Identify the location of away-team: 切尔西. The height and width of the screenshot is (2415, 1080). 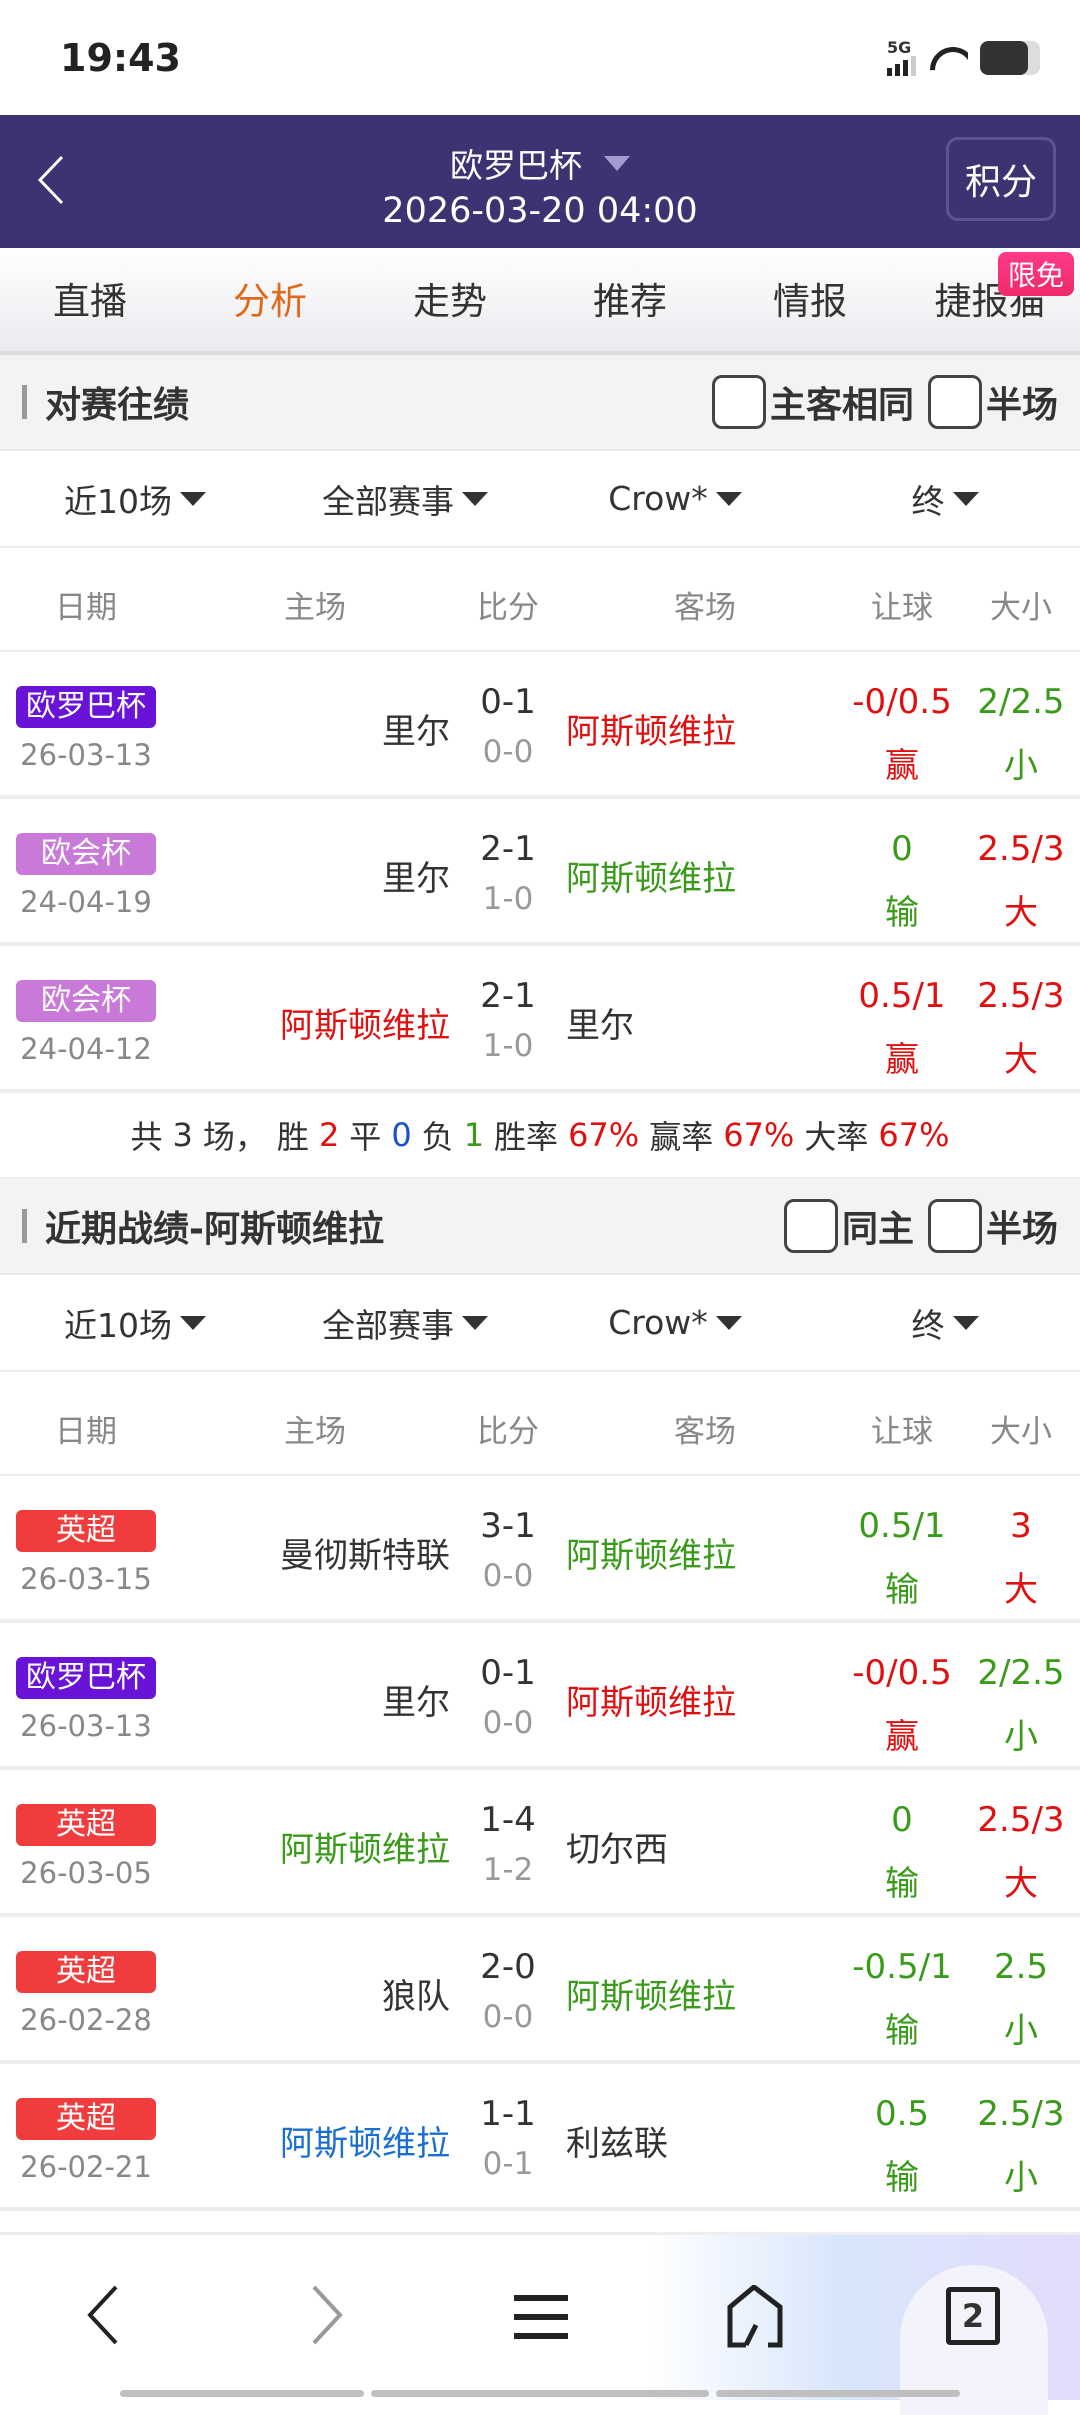
(617, 1850).